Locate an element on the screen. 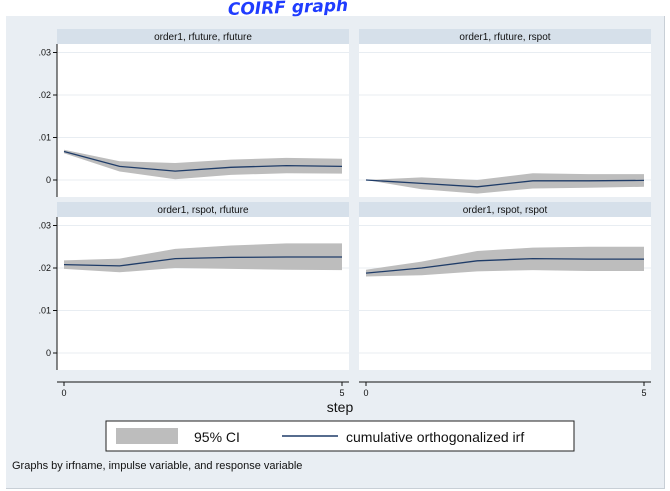 The image size is (670, 491). x-axis-title: step is located at coordinates (340, 407).